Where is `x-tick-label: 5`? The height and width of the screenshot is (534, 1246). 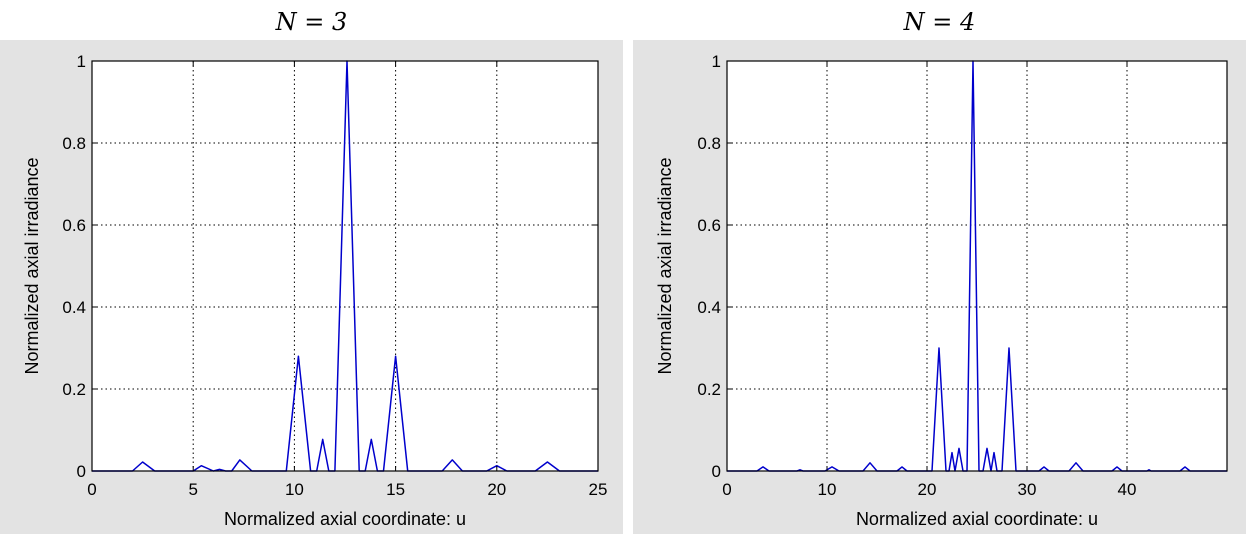
x-tick-label: 5 is located at coordinates (192, 489).